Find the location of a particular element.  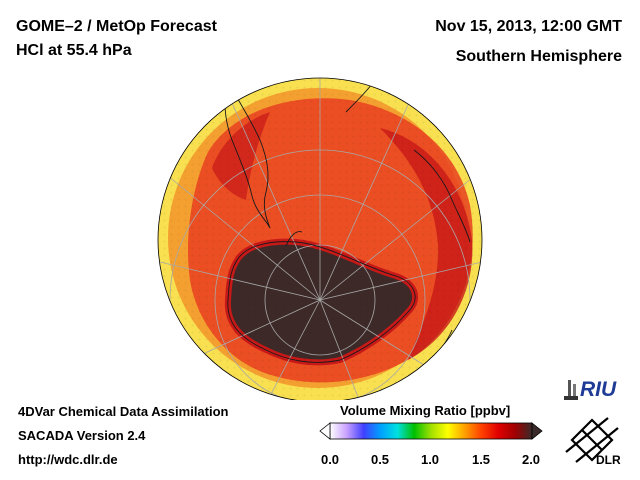

footer-method: 4DVar Chemical Data Assimilation is located at coordinates (123, 411).